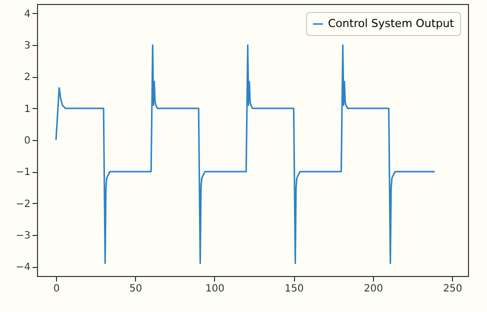 This screenshot has width=487, height=312. Describe the element at coordinates (27, 78) in the screenshot. I see `y-tick-label: 2` at that location.